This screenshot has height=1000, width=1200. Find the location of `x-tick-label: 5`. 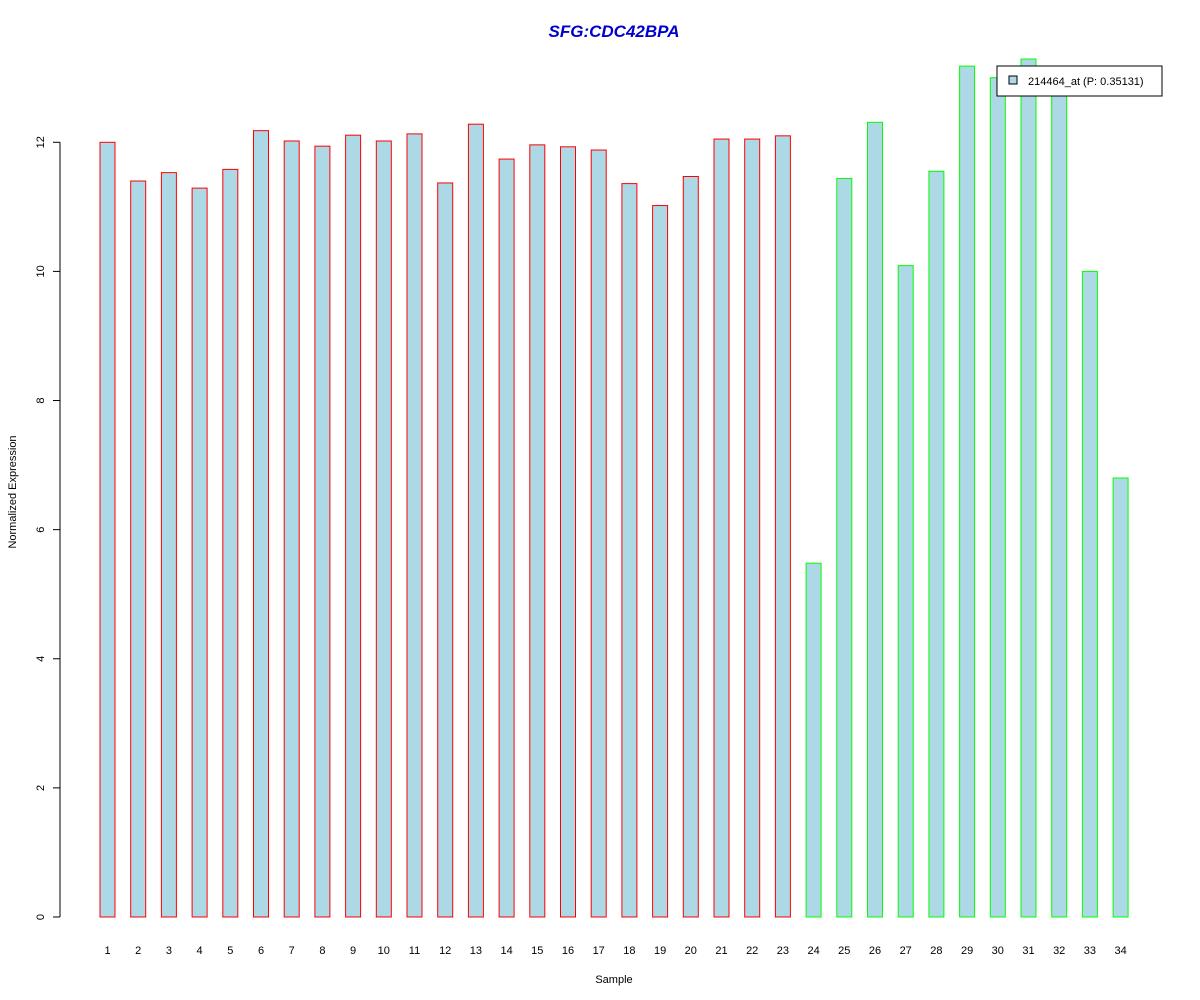

x-tick-label: 5 is located at coordinates (230, 951).